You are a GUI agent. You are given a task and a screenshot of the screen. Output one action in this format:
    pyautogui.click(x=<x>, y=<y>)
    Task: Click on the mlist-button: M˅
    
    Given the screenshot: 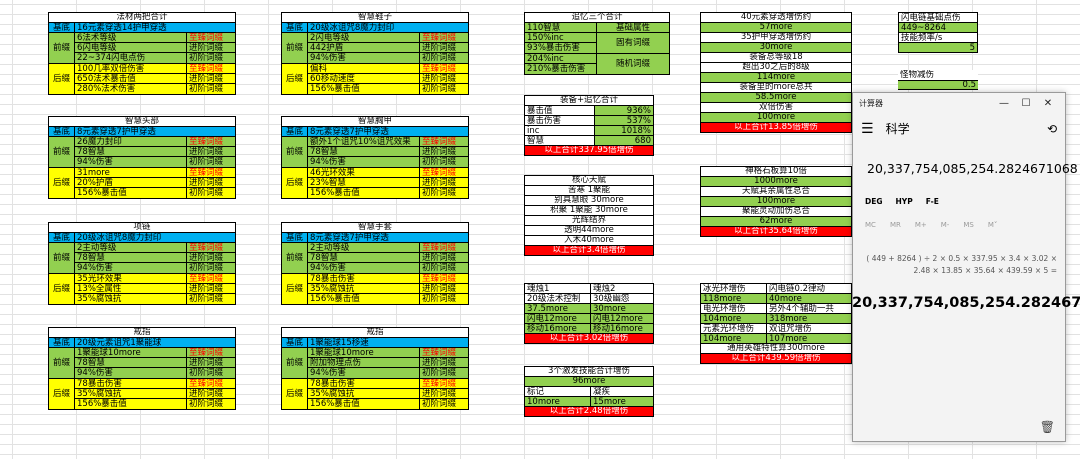 What is the action you would take?
    pyautogui.click(x=992, y=225)
    